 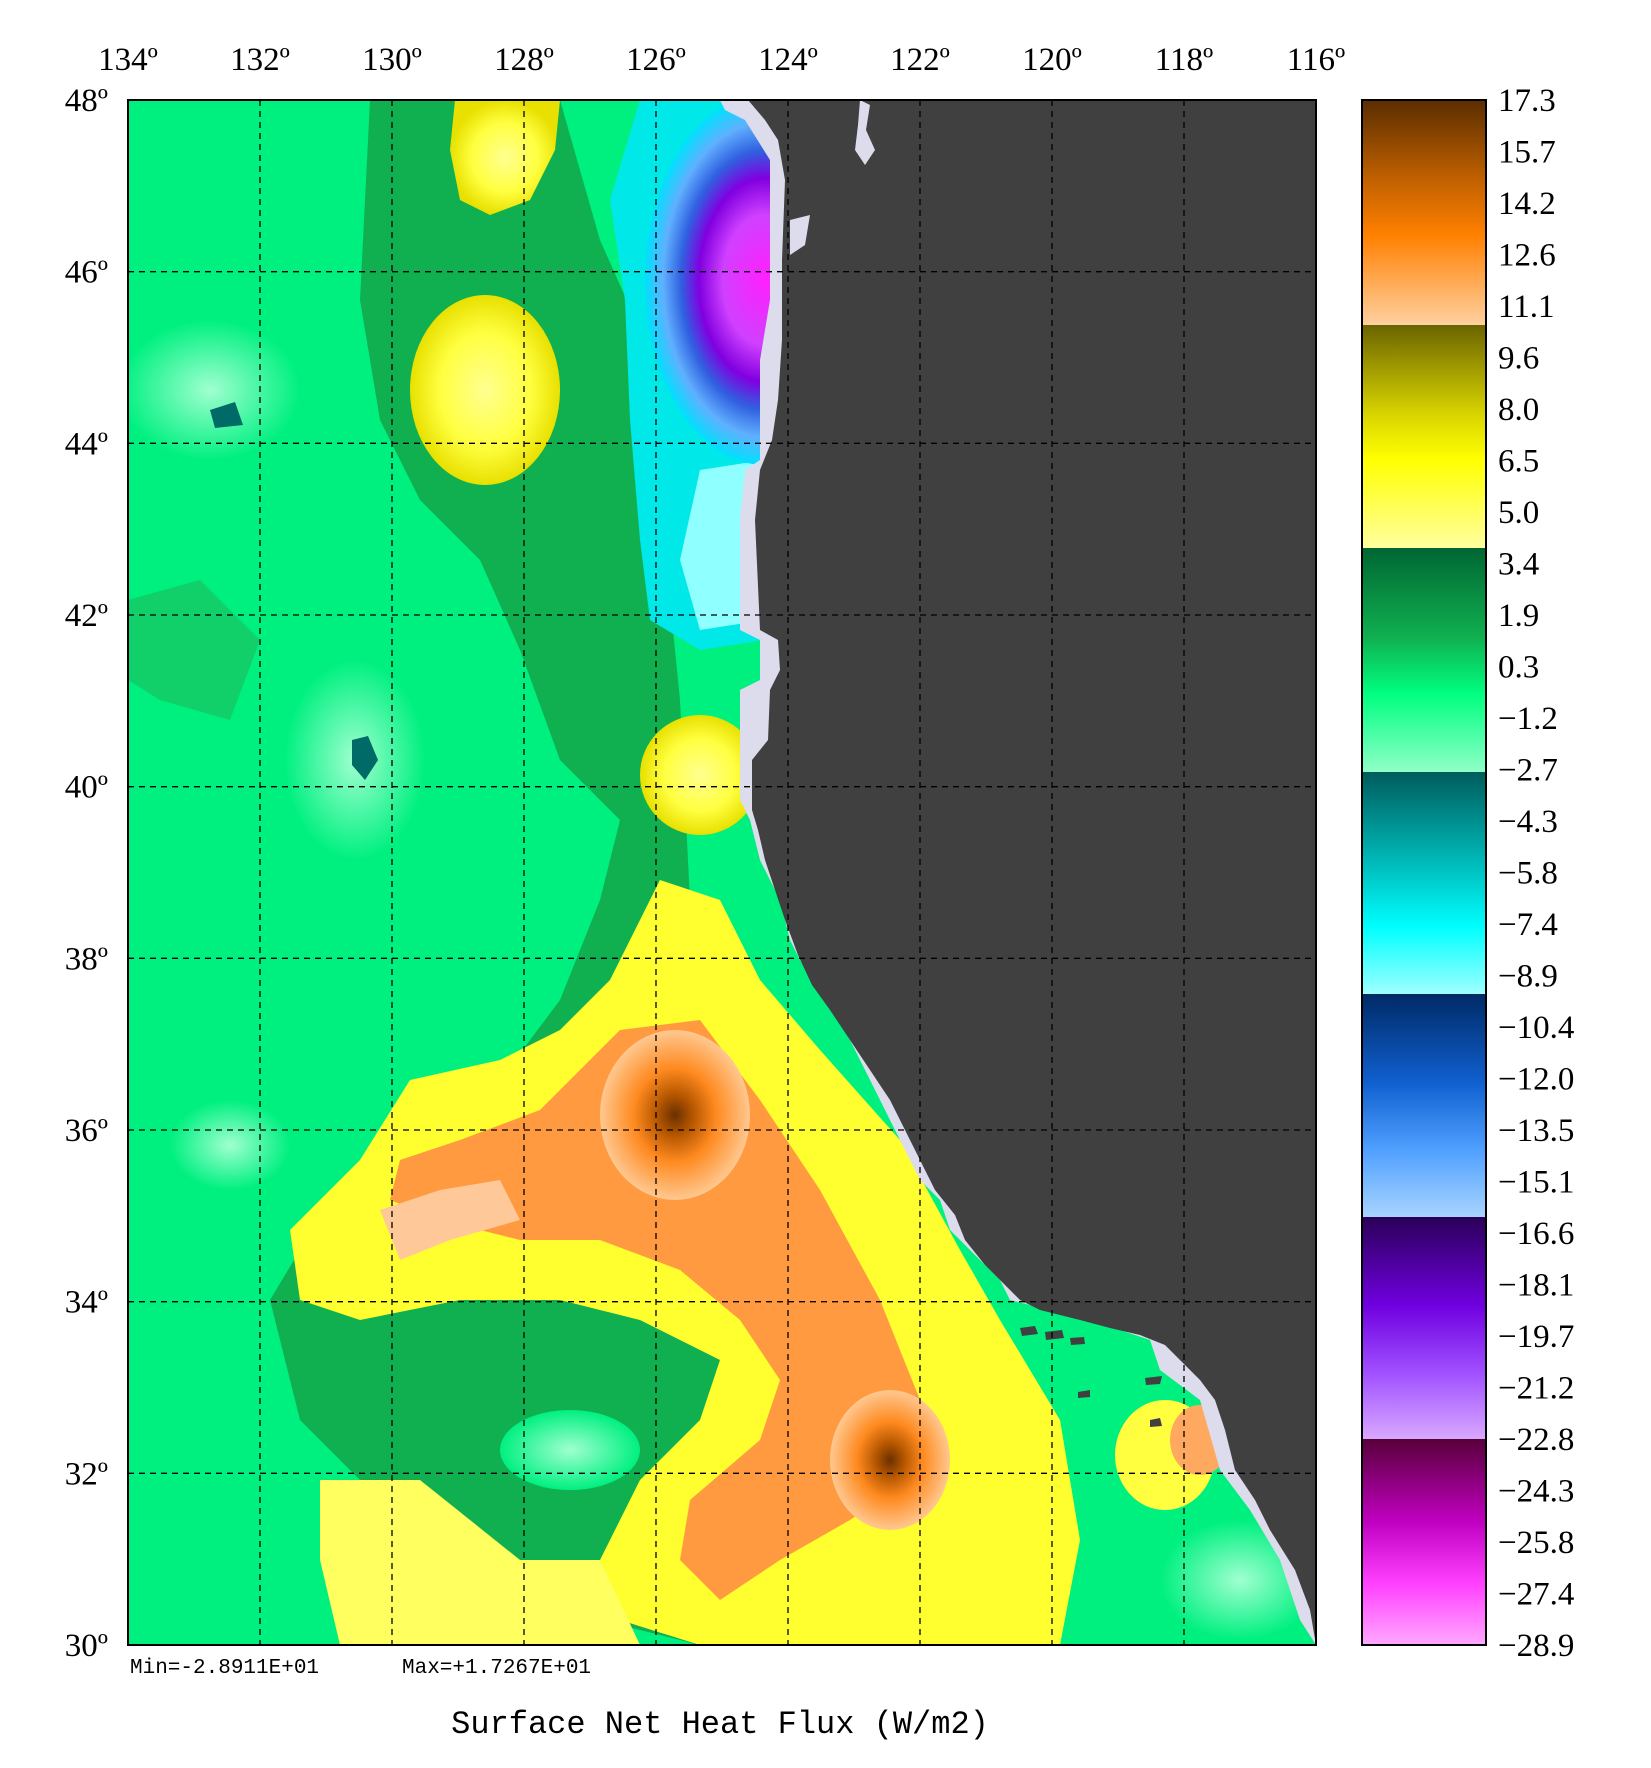 I want to click on colorbar-tick-label: −28.9, so click(x=1536, y=1646).